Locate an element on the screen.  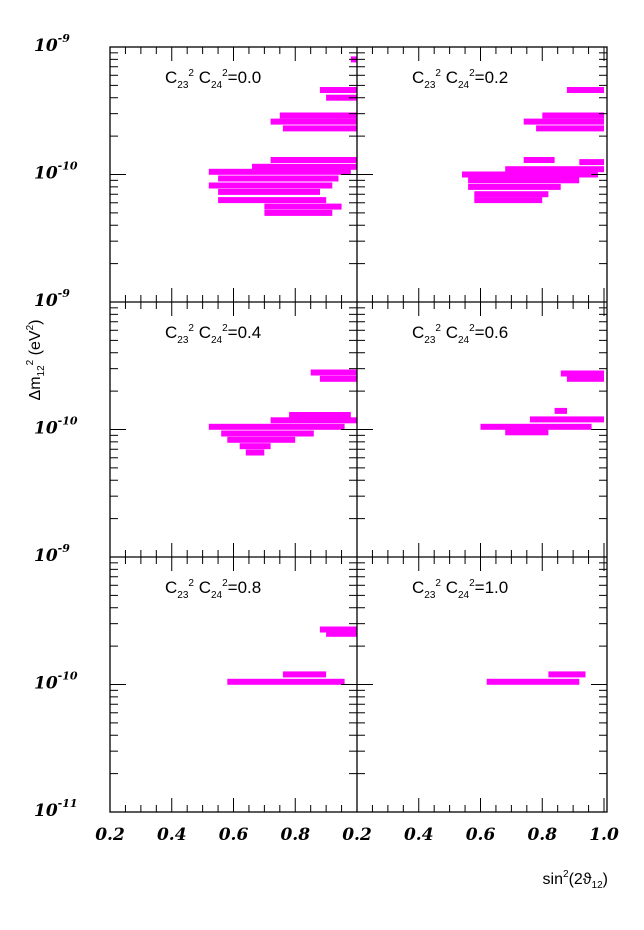
x-axis-title-mid: (2ϑ is located at coordinates (580, 879).